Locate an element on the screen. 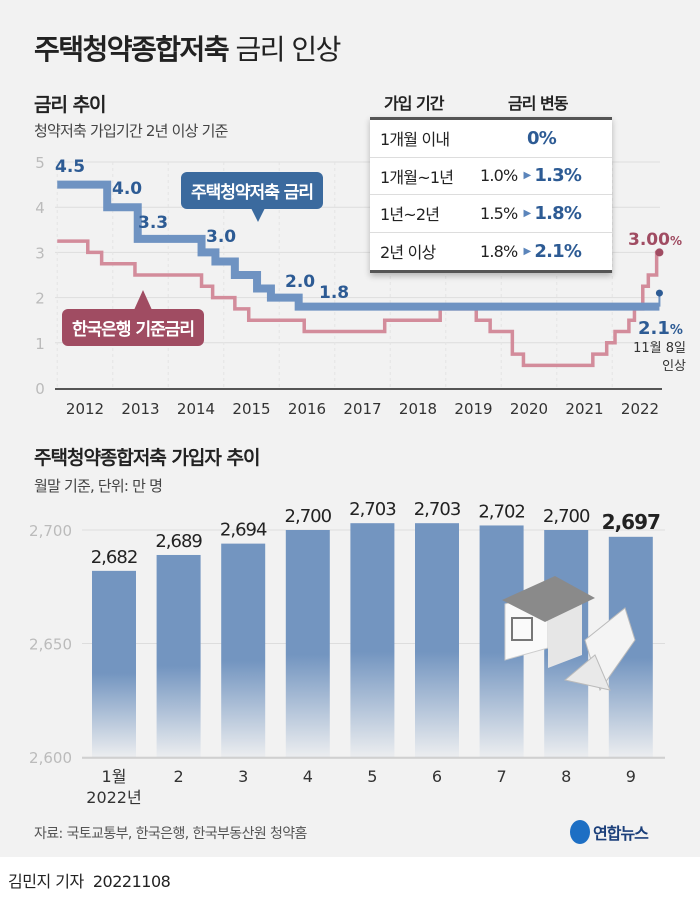 The width and height of the screenshot is (700, 898). x-tick-label: 2022 is located at coordinates (640, 409).